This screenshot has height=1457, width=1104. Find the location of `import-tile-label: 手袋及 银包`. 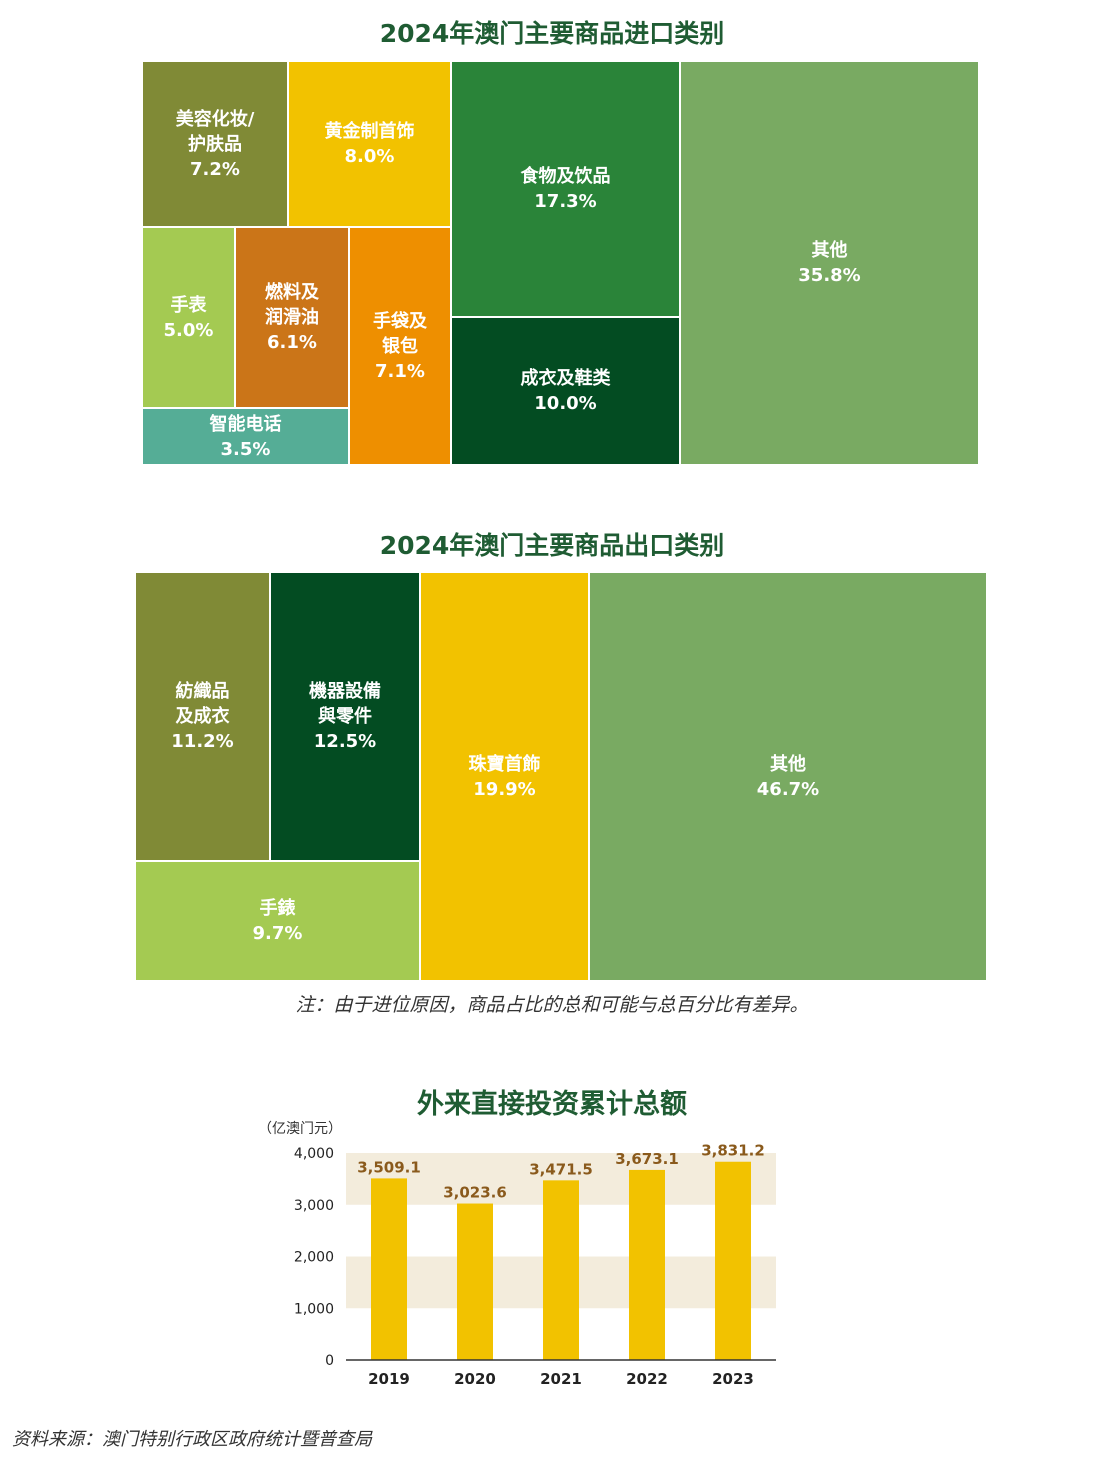

import-tile-label: 手袋及 银包 is located at coordinates (400, 333).